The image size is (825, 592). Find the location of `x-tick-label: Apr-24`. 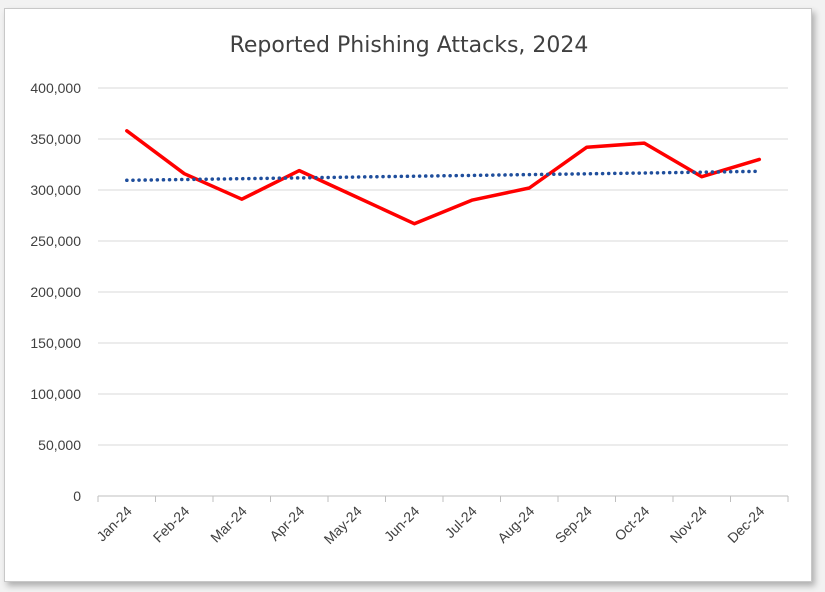

x-tick-label: Apr-24 is located at coordinates (286, 523).